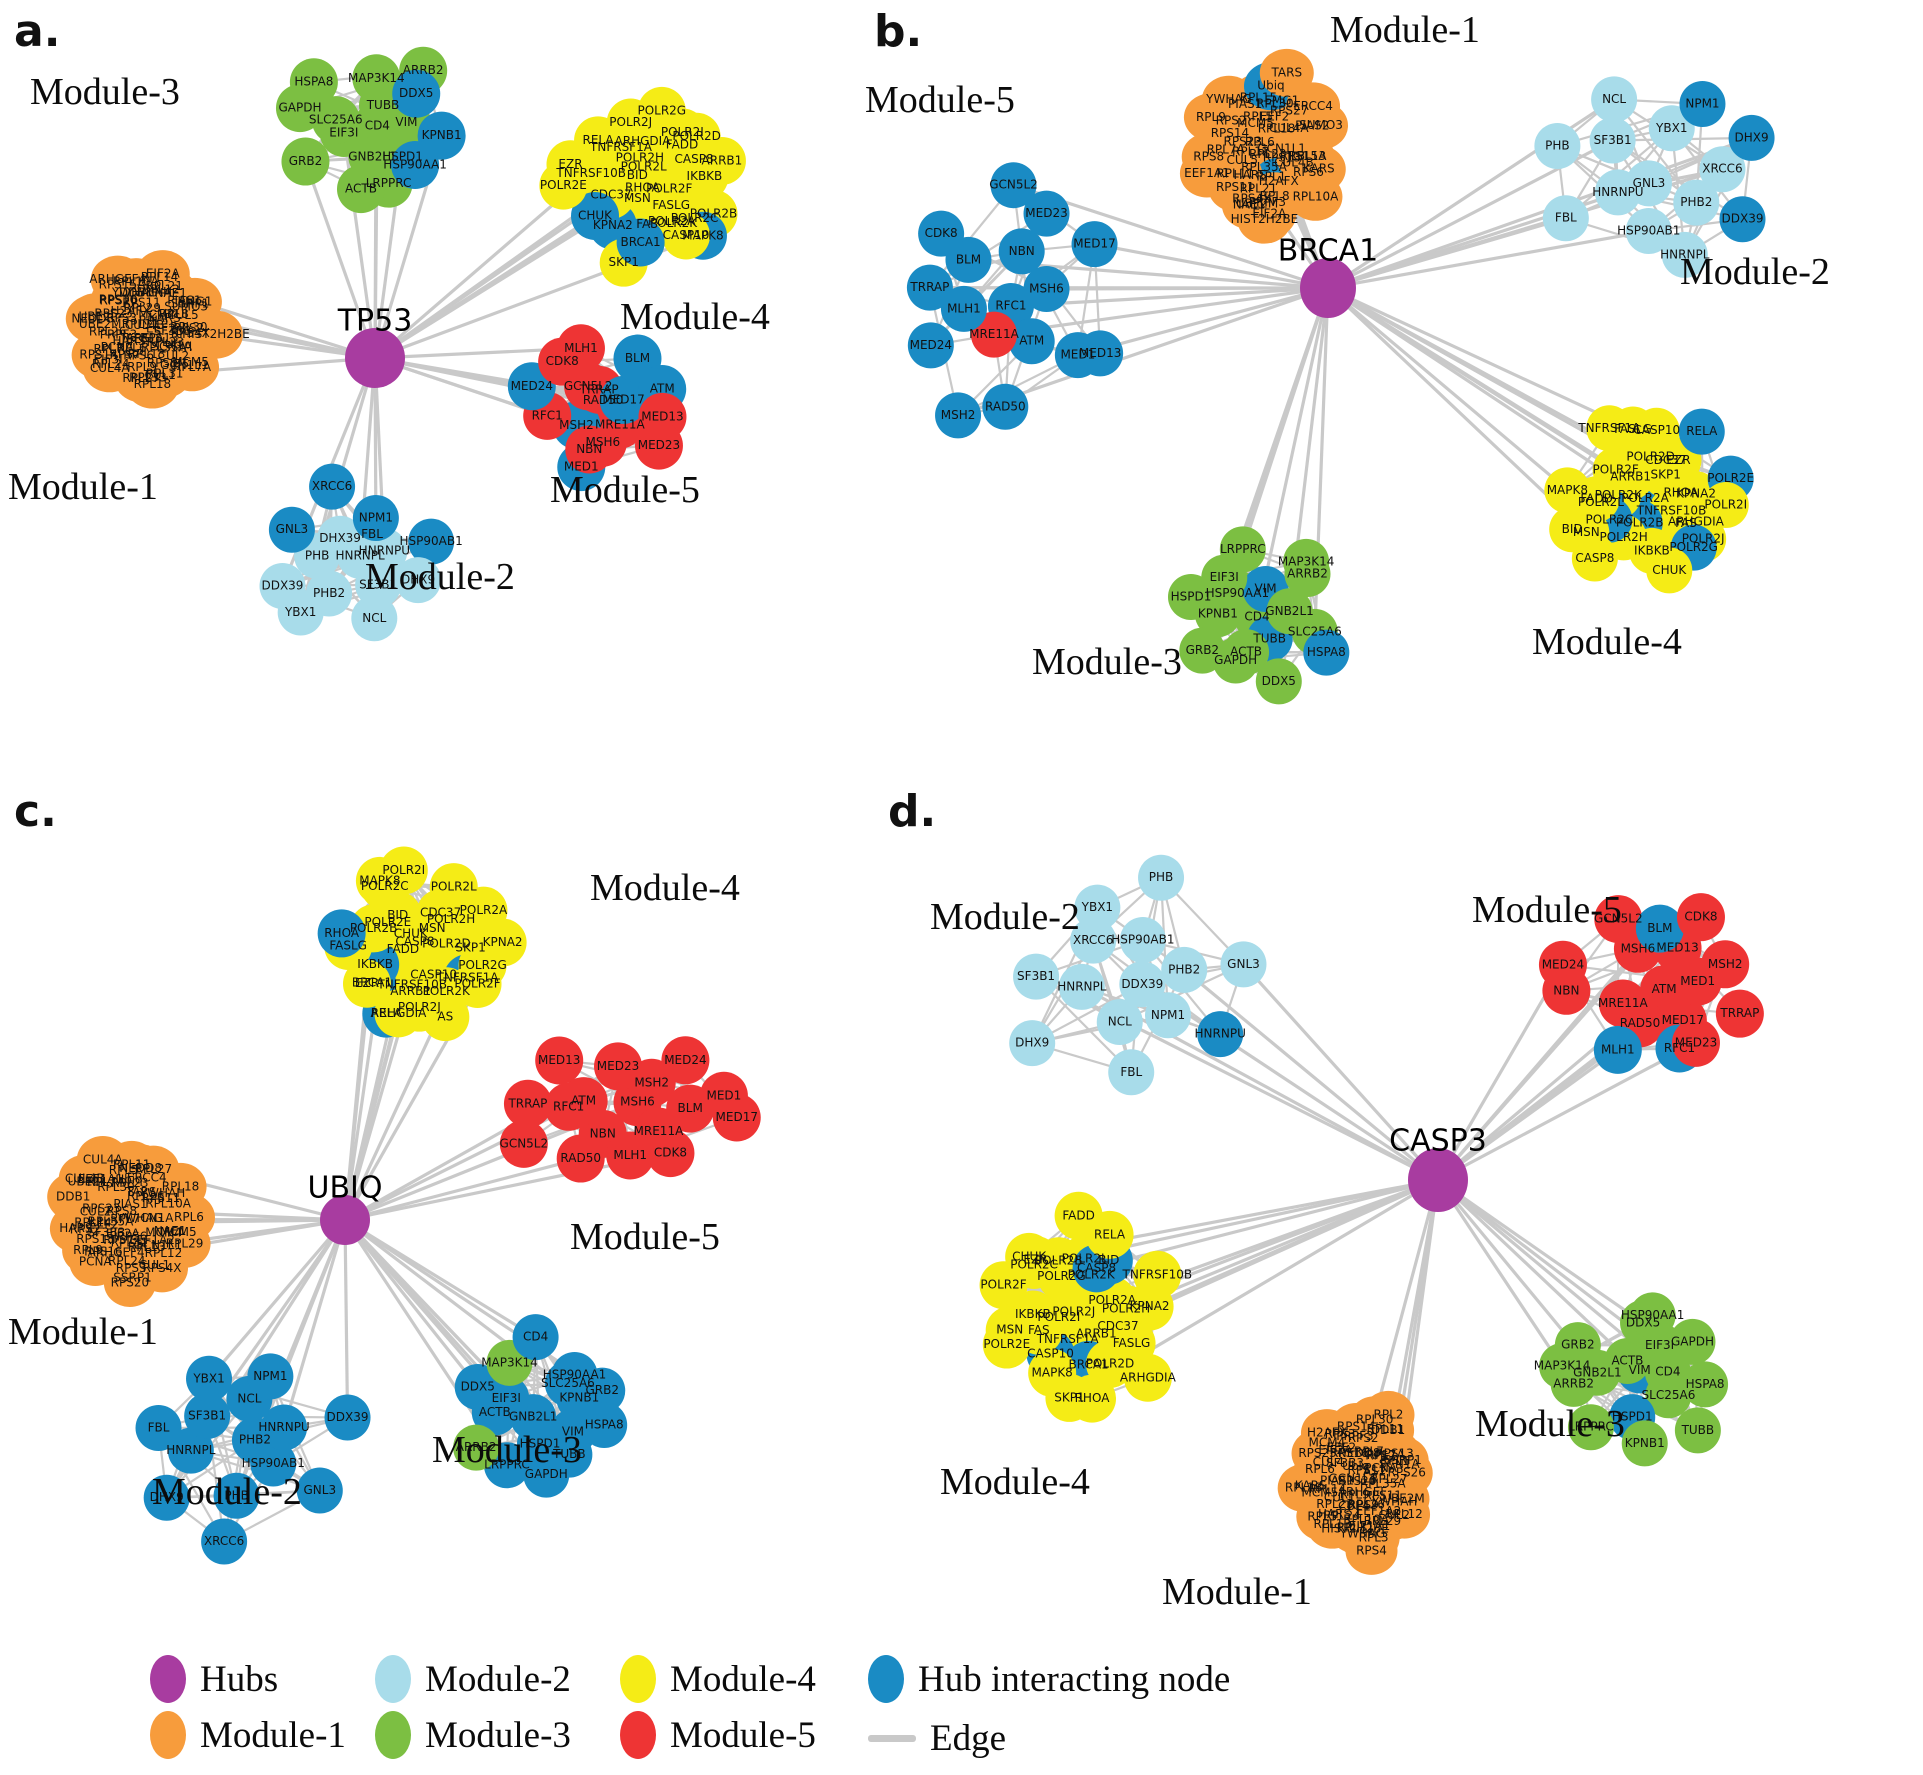 The image size is (1923, 1775). What do you see at coordinates (1074, 1679) in the screenshot?
I see `legend-label-hub-interacting-node: Hub interacting node` at bounding box center [1074, 1679].